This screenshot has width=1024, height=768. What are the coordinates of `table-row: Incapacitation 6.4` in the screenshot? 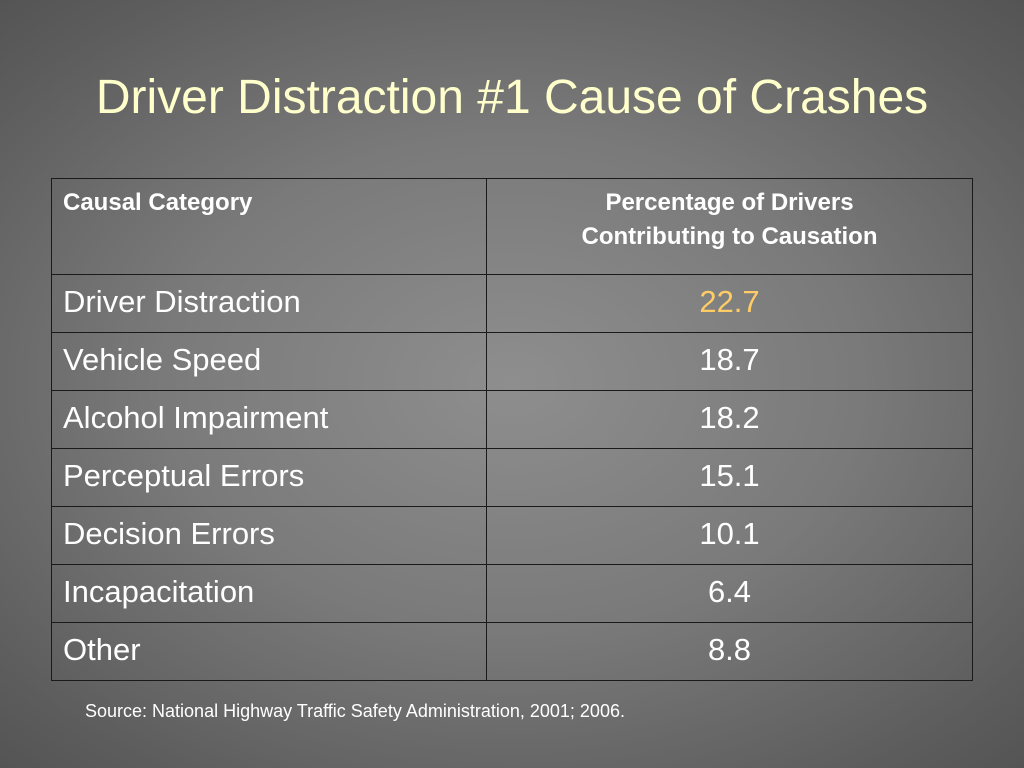 It's located at (512, 593).